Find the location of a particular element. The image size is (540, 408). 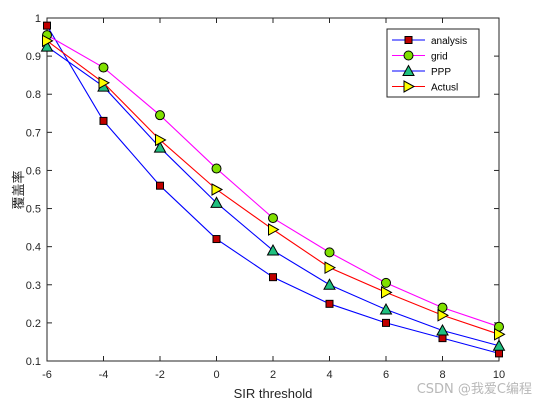

x-tick-label: 2 is located at coordinates (273, 375).